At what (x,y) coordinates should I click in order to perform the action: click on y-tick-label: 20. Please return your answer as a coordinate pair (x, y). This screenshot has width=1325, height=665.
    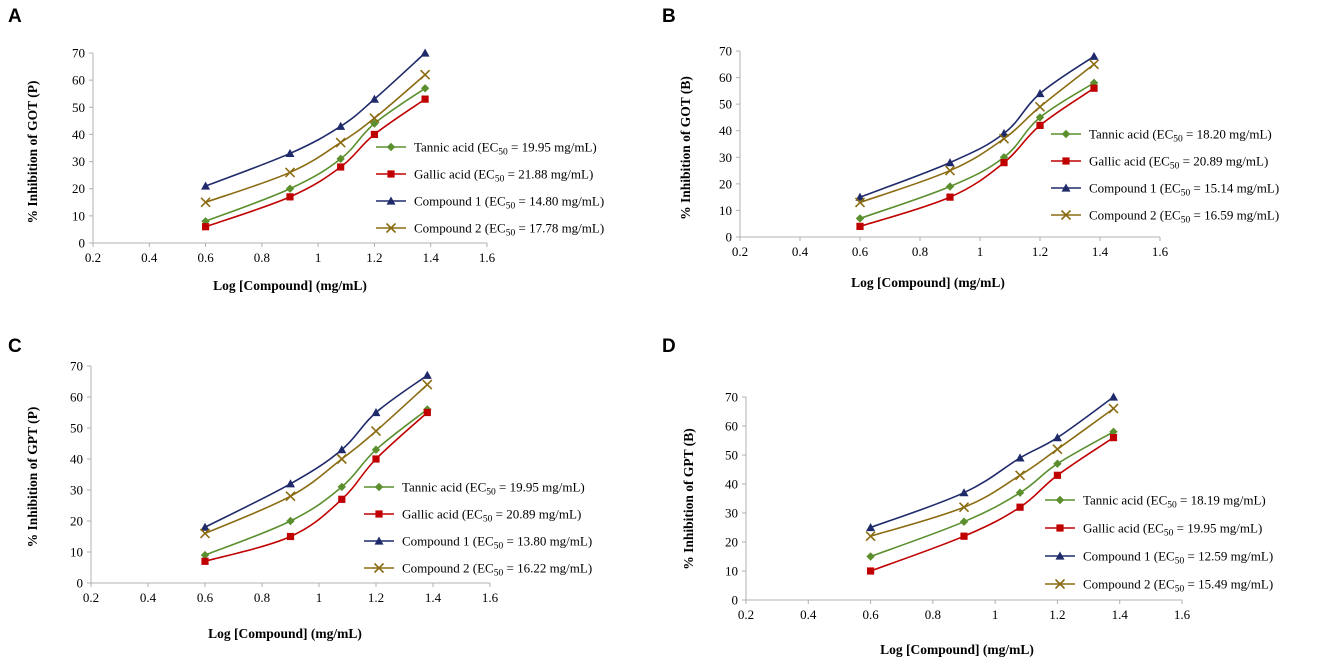
    Looking at the image, I should click on (76, 521).